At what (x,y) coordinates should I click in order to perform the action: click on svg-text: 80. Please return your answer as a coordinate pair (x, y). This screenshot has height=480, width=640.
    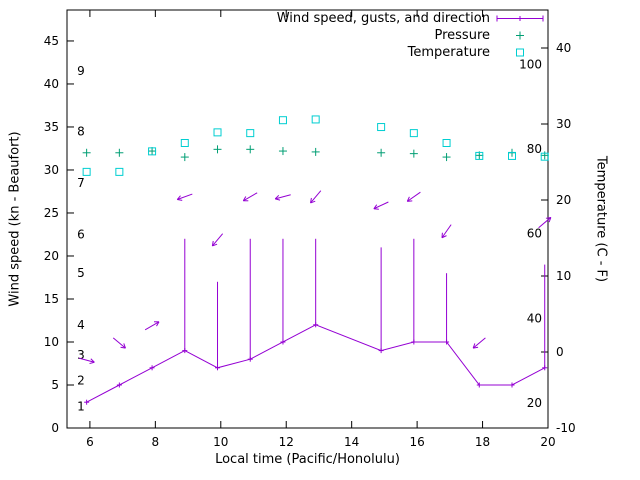
    Looking at the image, I should click on (534, 149).